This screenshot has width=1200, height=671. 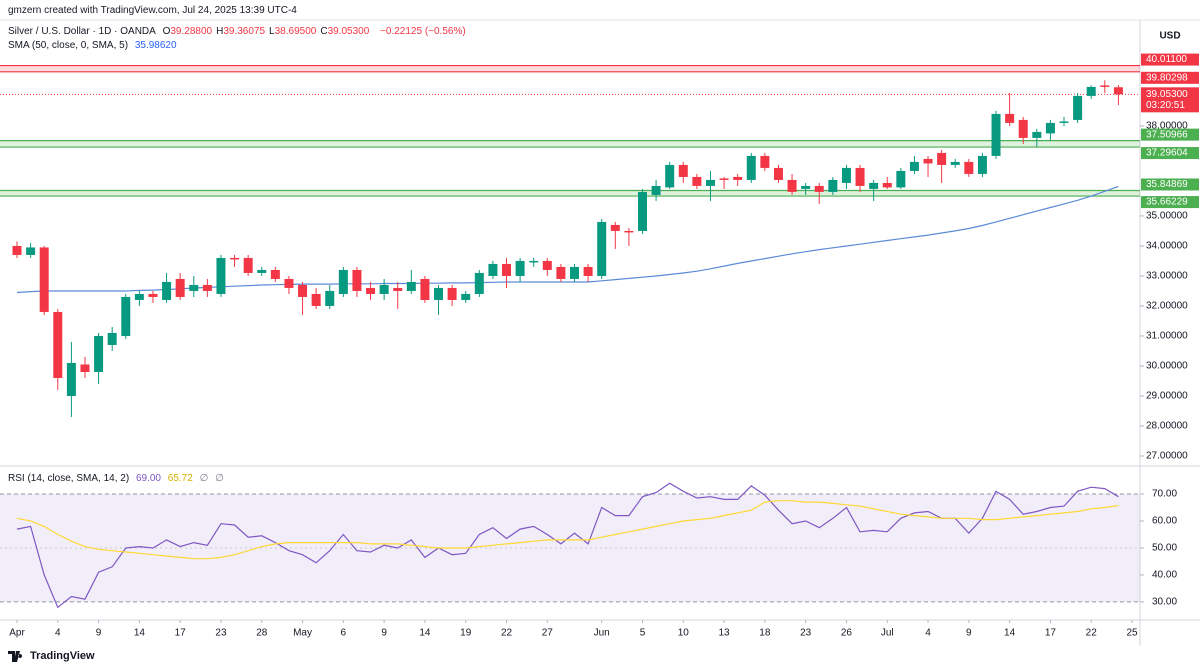 I want to click on ohlc-value: 39.05300, so click(x=348, y=31).